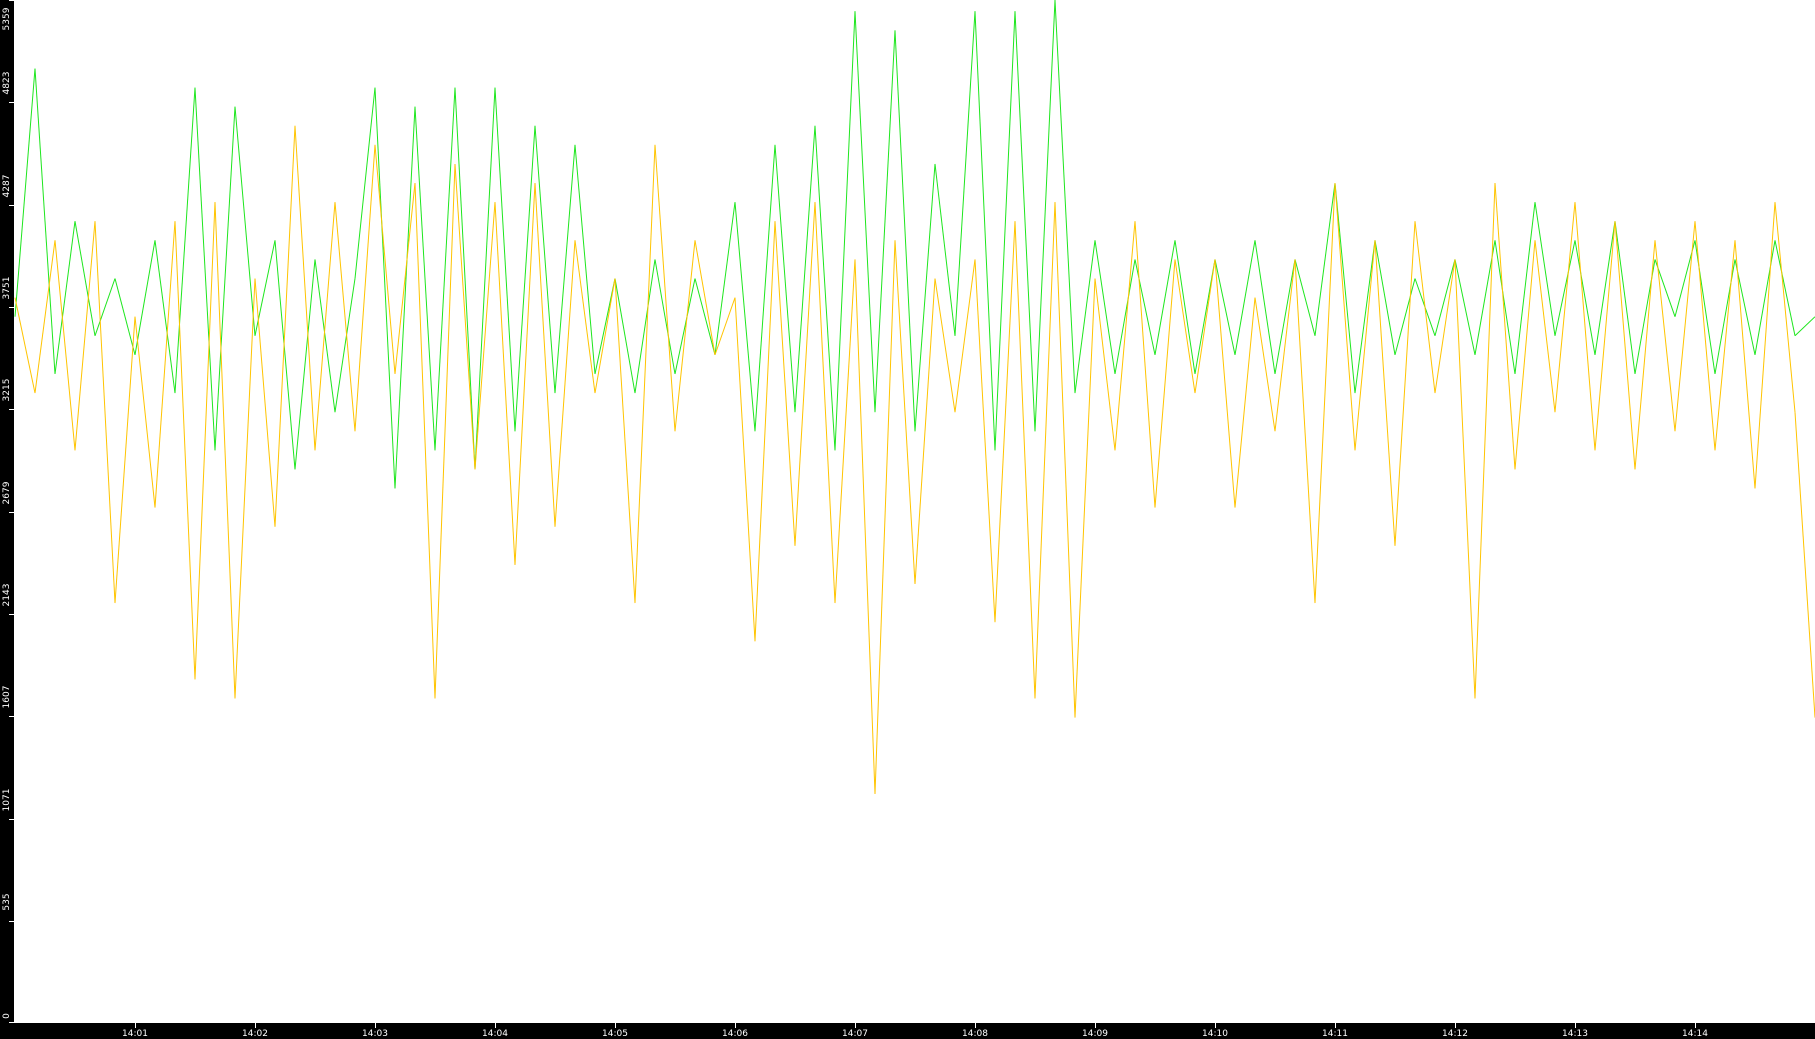  What do you see at coordinates (1335, 1034) in the screenshot?
I see `x-tick-label: 14:11` at bounding box center [1335, 1034].